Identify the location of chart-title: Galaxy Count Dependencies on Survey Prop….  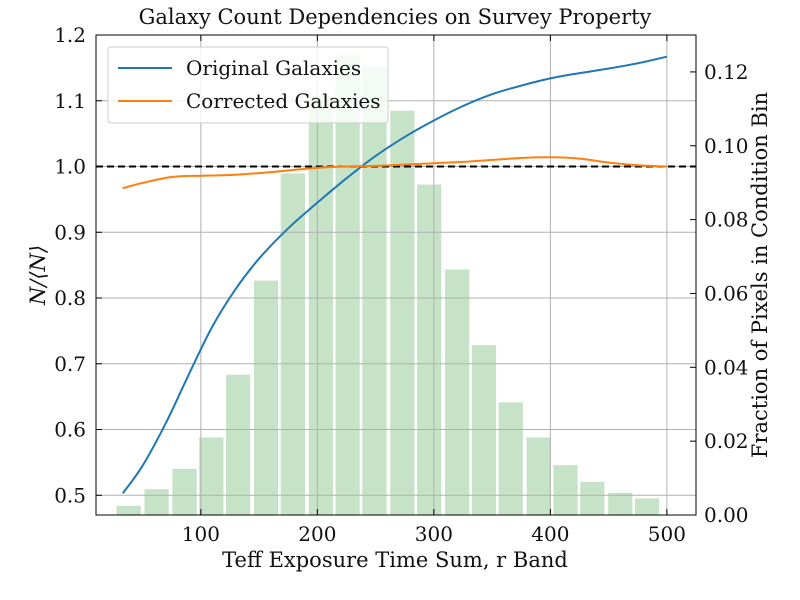
(395, 17).